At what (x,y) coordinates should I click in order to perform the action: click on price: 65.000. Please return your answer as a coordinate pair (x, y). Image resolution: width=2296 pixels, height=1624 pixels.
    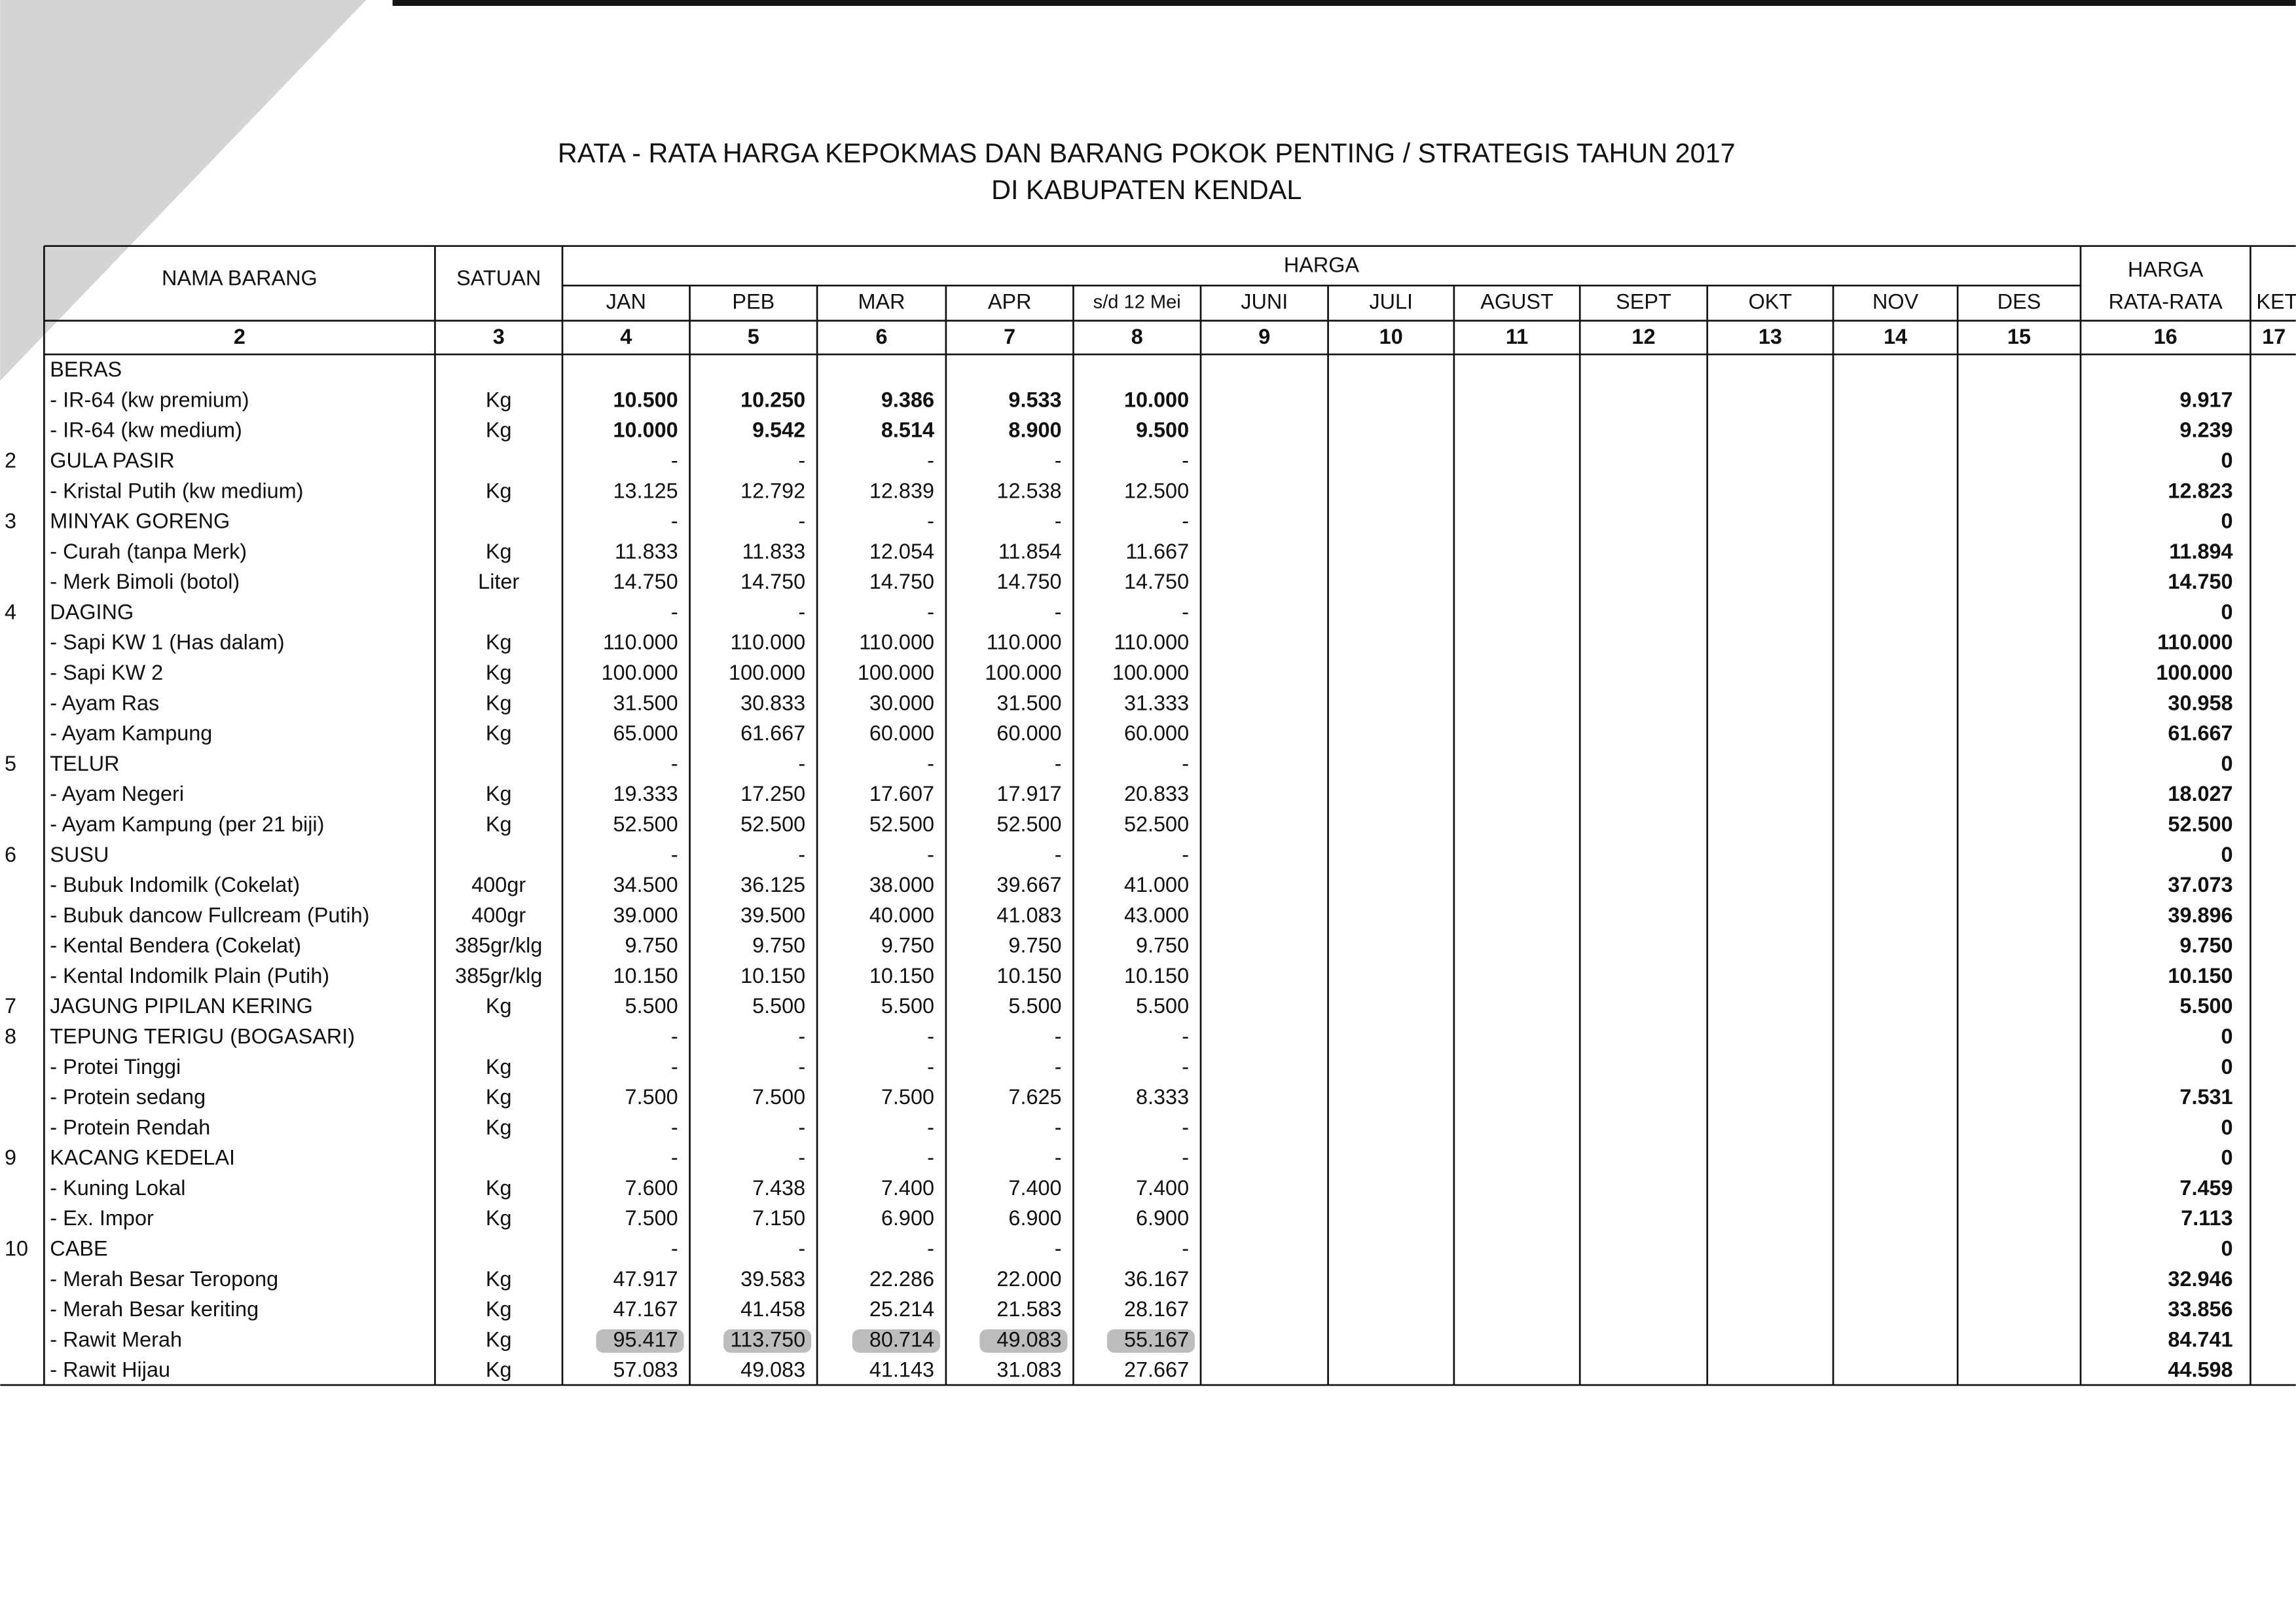
    Looking at the image, I should click on (645, 733).